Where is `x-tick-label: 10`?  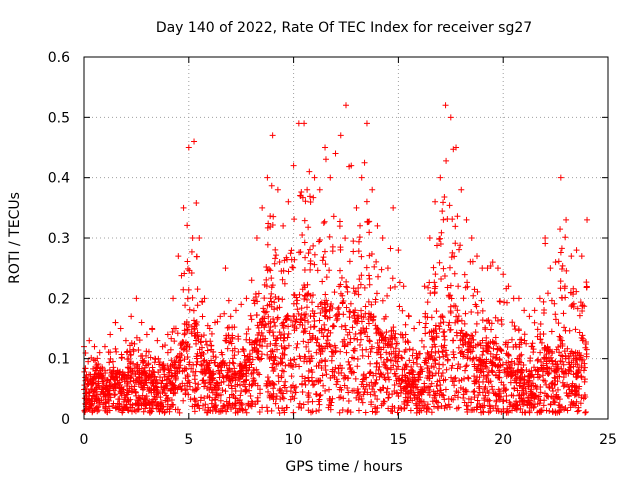 x-tick-label: 10 is located at coordinates (294, 440).